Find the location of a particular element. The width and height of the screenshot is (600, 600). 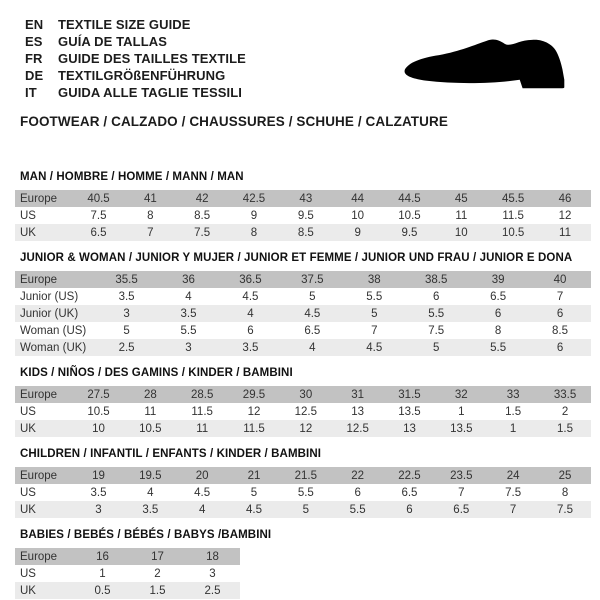

size-value: 36.5 is located at coordinates (250, 279).